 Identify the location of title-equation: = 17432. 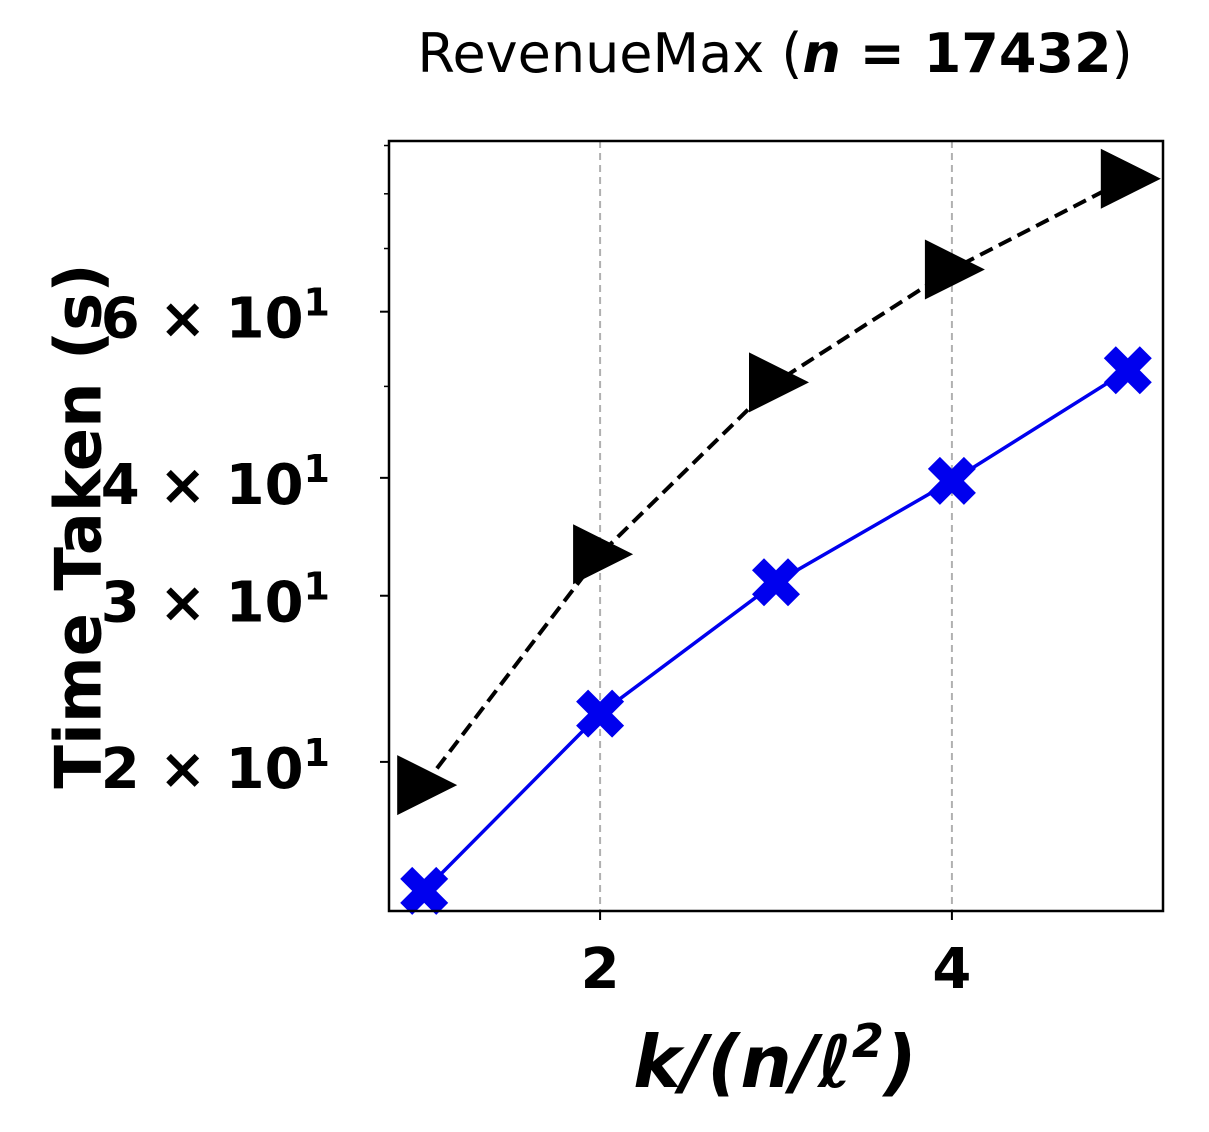
(976, 53).